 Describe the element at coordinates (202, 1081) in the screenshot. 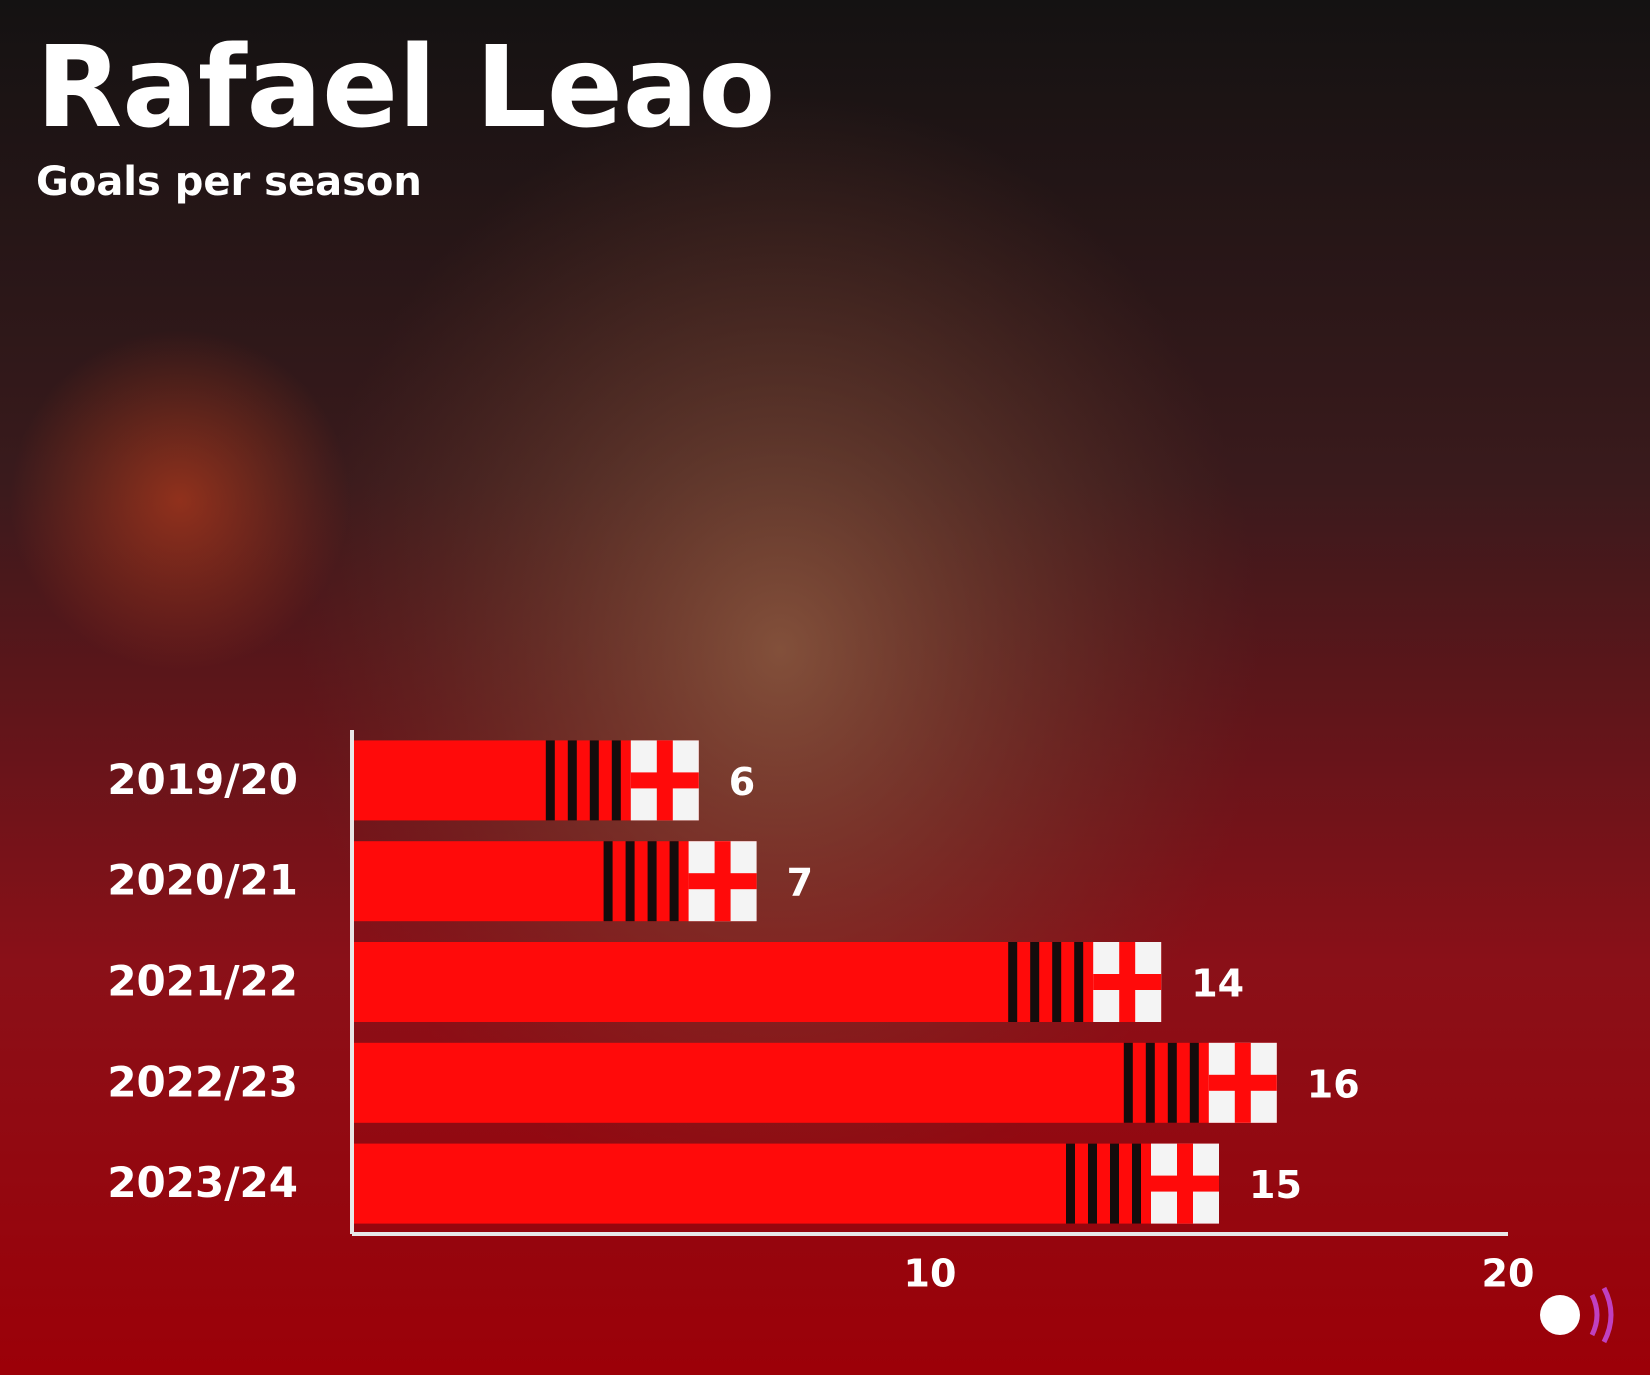

I see `y-tick-label: 2022/23` at that location.